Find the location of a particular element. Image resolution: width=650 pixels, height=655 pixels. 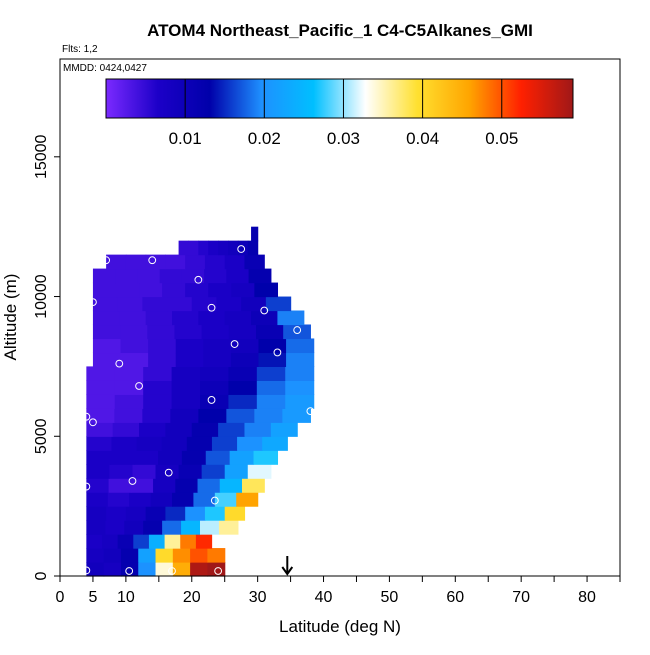

x-tick-label: 0 is located at coordinates (60, 597).